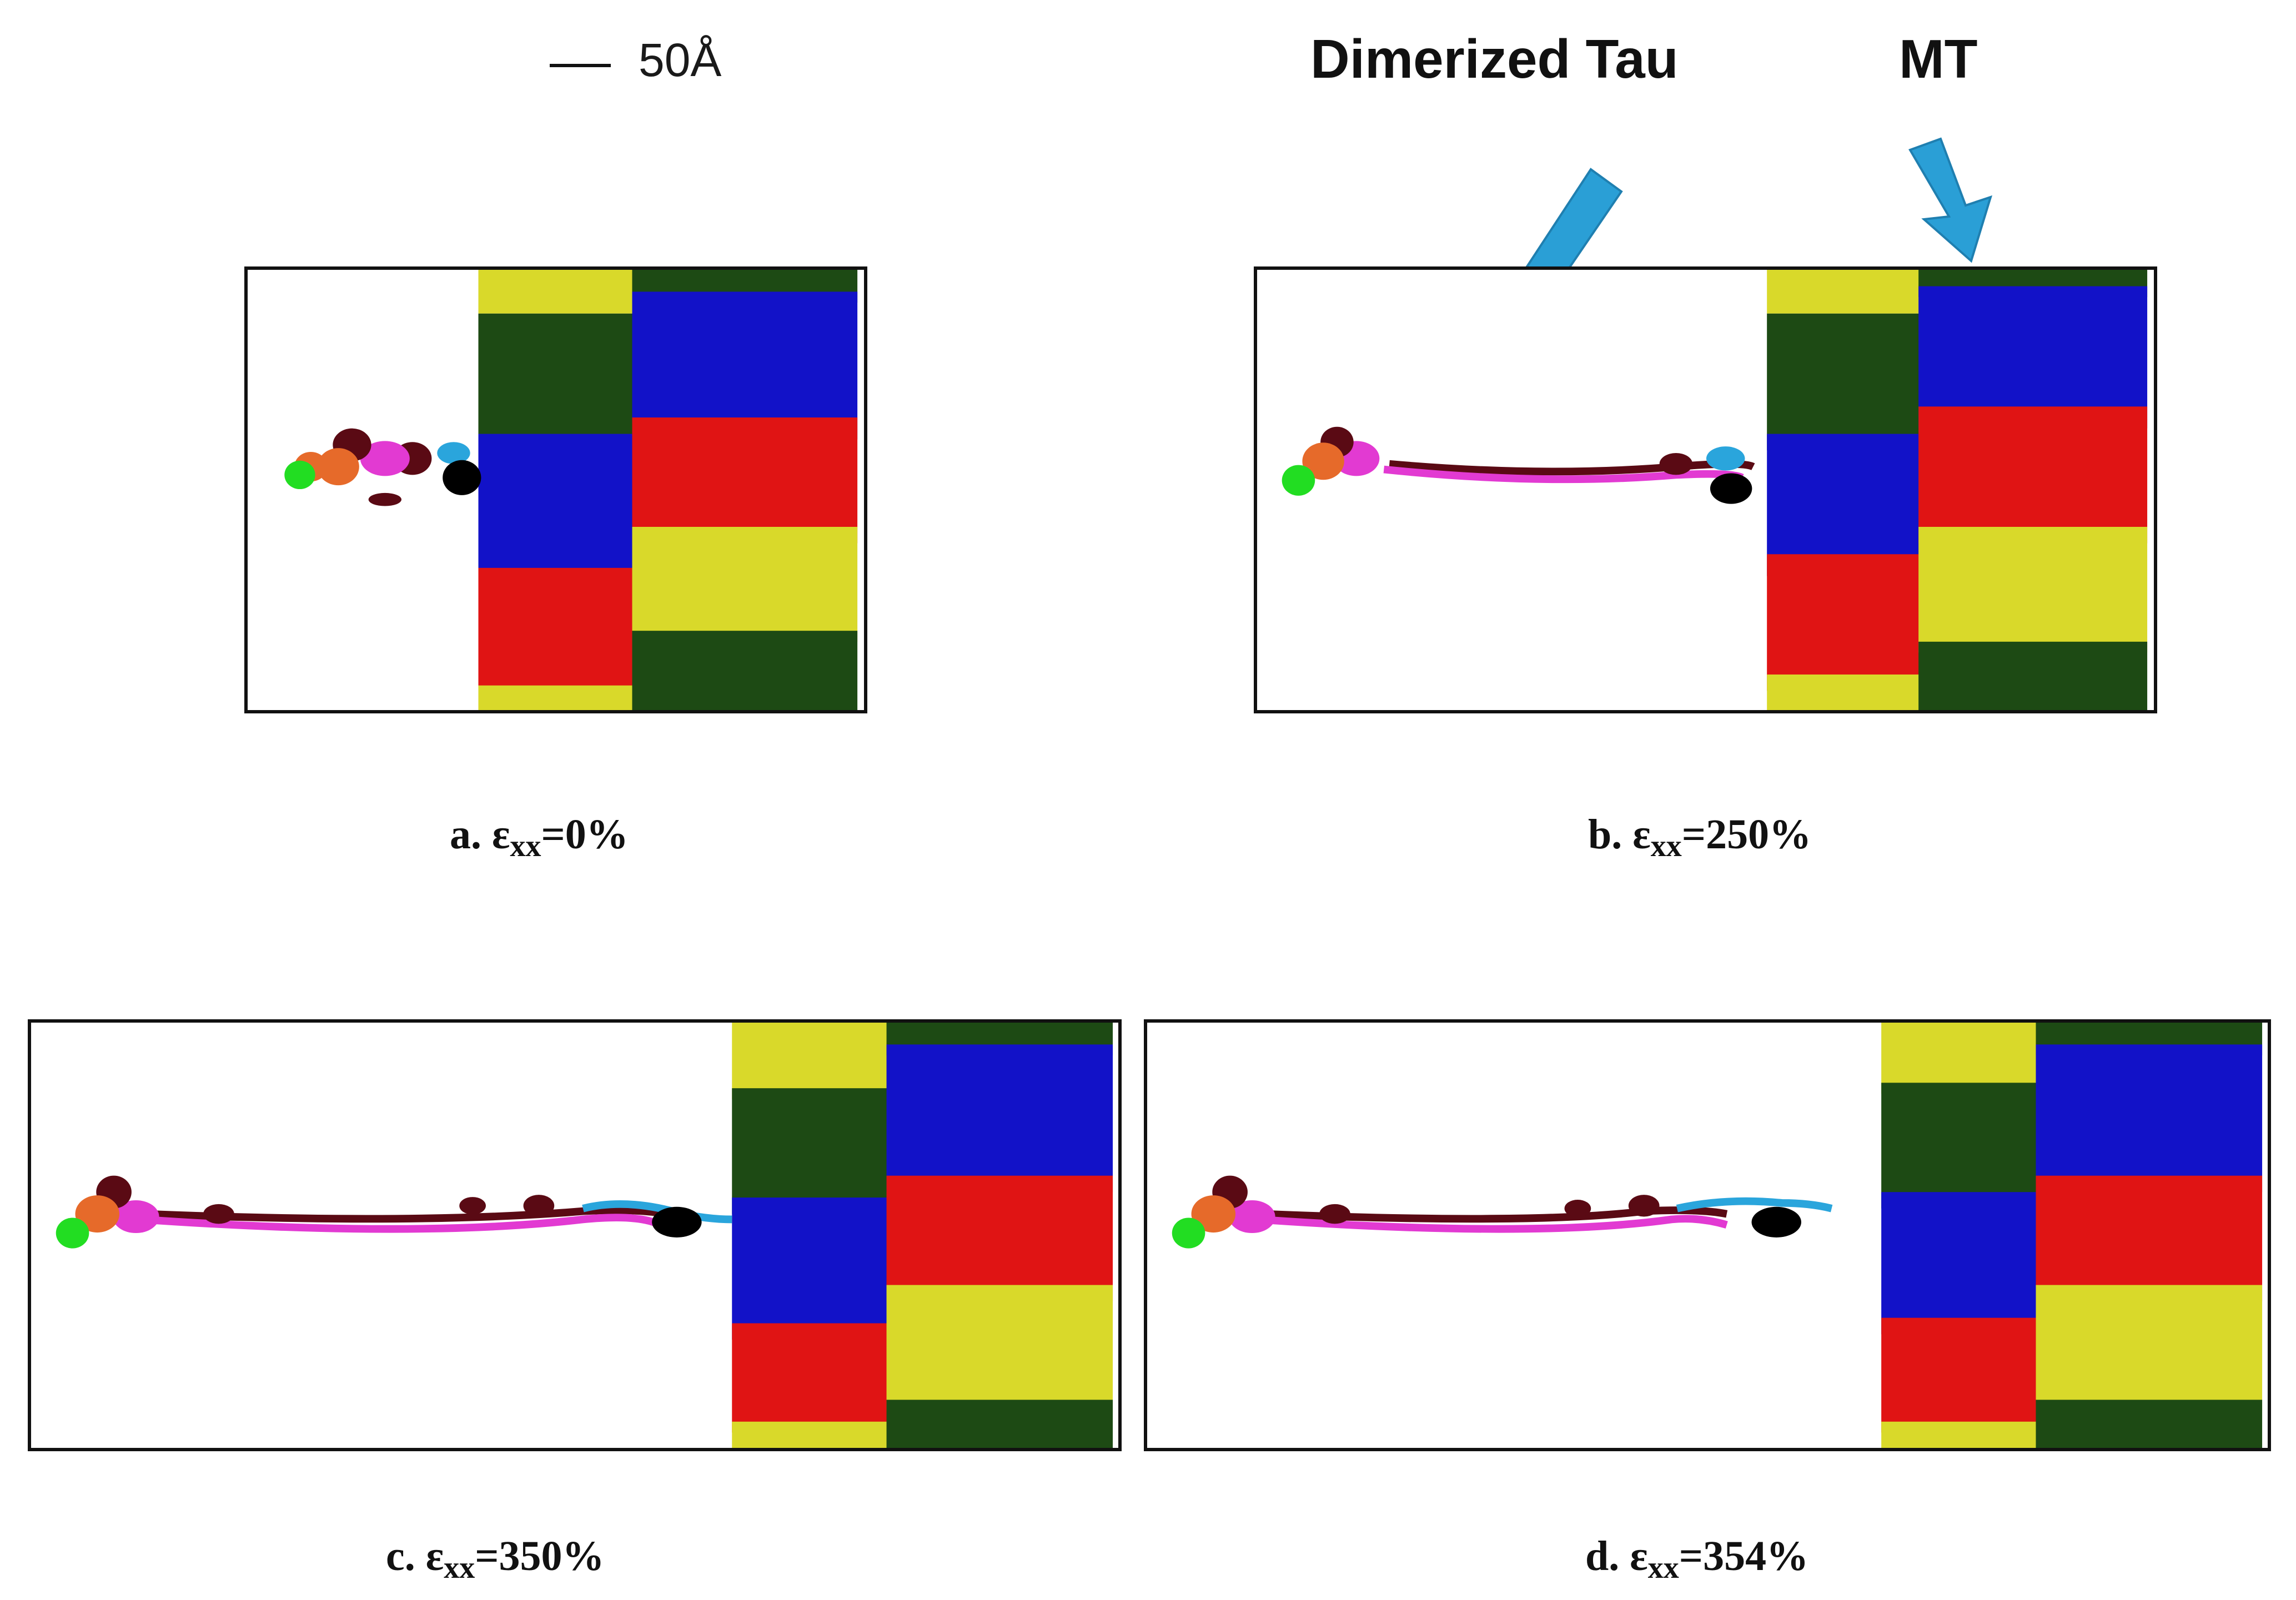  I want to click on callout-dimerized-tau: Dimerized Tau, so click(1494, 58).